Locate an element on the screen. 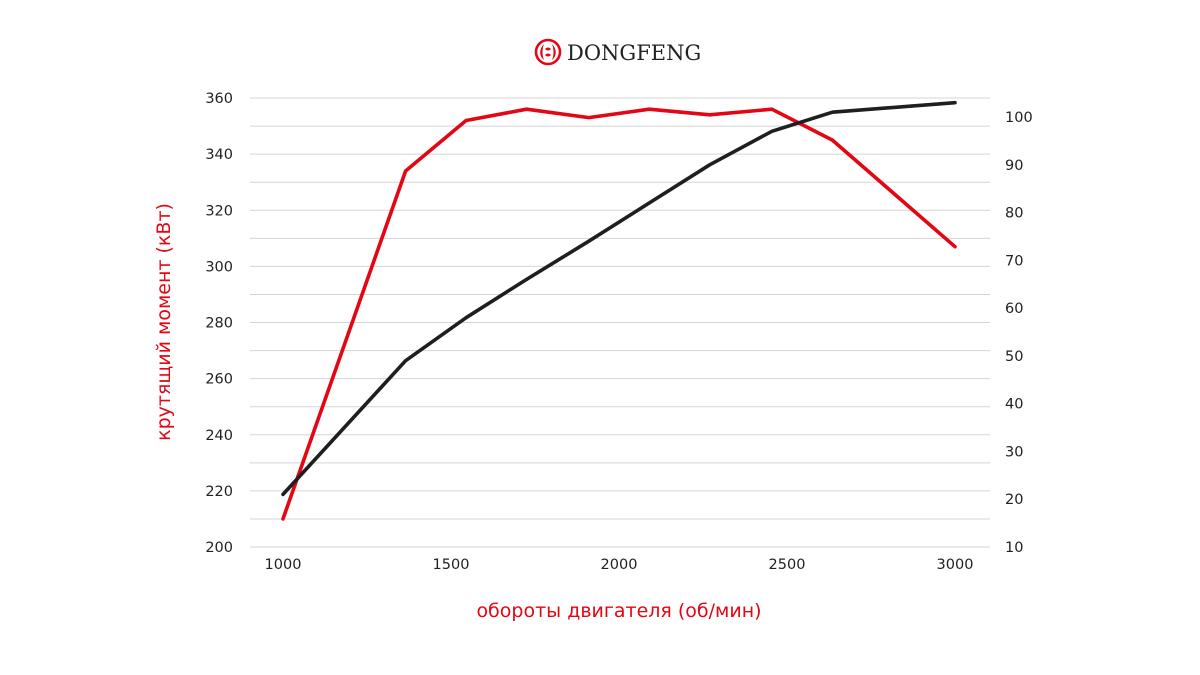 The height and width of the screenshot is (675, 1200). x-tick-label: 2500 is located at coordinates (787, 565).